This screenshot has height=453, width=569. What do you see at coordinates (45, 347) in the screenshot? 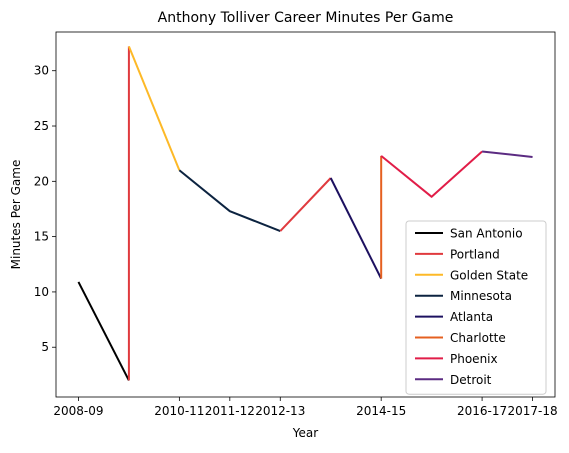
I see `y-tick-label: 5` at bounding box center [45, 347].